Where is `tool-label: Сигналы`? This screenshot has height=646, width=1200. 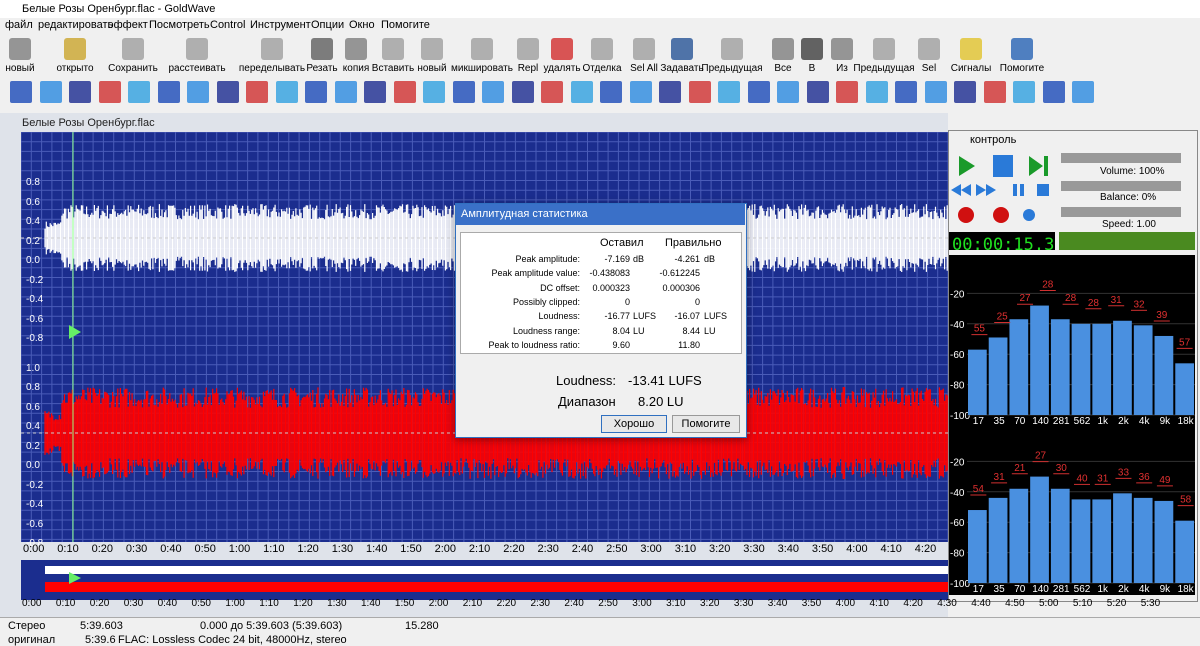
tool-label: Сигналы is located at coordinates (971, 68).